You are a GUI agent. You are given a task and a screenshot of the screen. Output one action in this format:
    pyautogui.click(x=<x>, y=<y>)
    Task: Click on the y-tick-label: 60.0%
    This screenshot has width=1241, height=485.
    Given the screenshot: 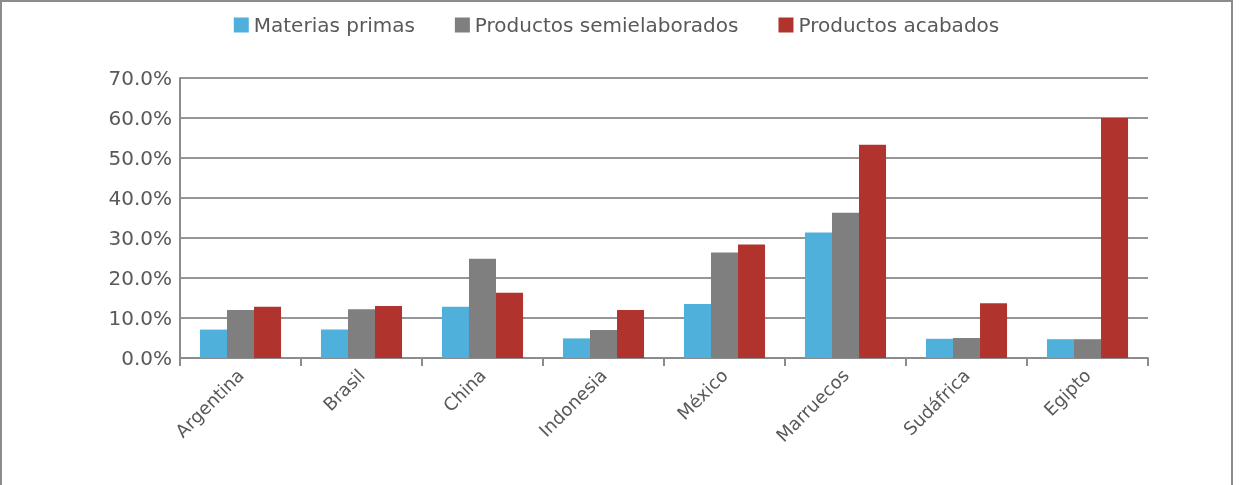 What is the action you would take?
    pyautogui.click(x=140, y=118)
    